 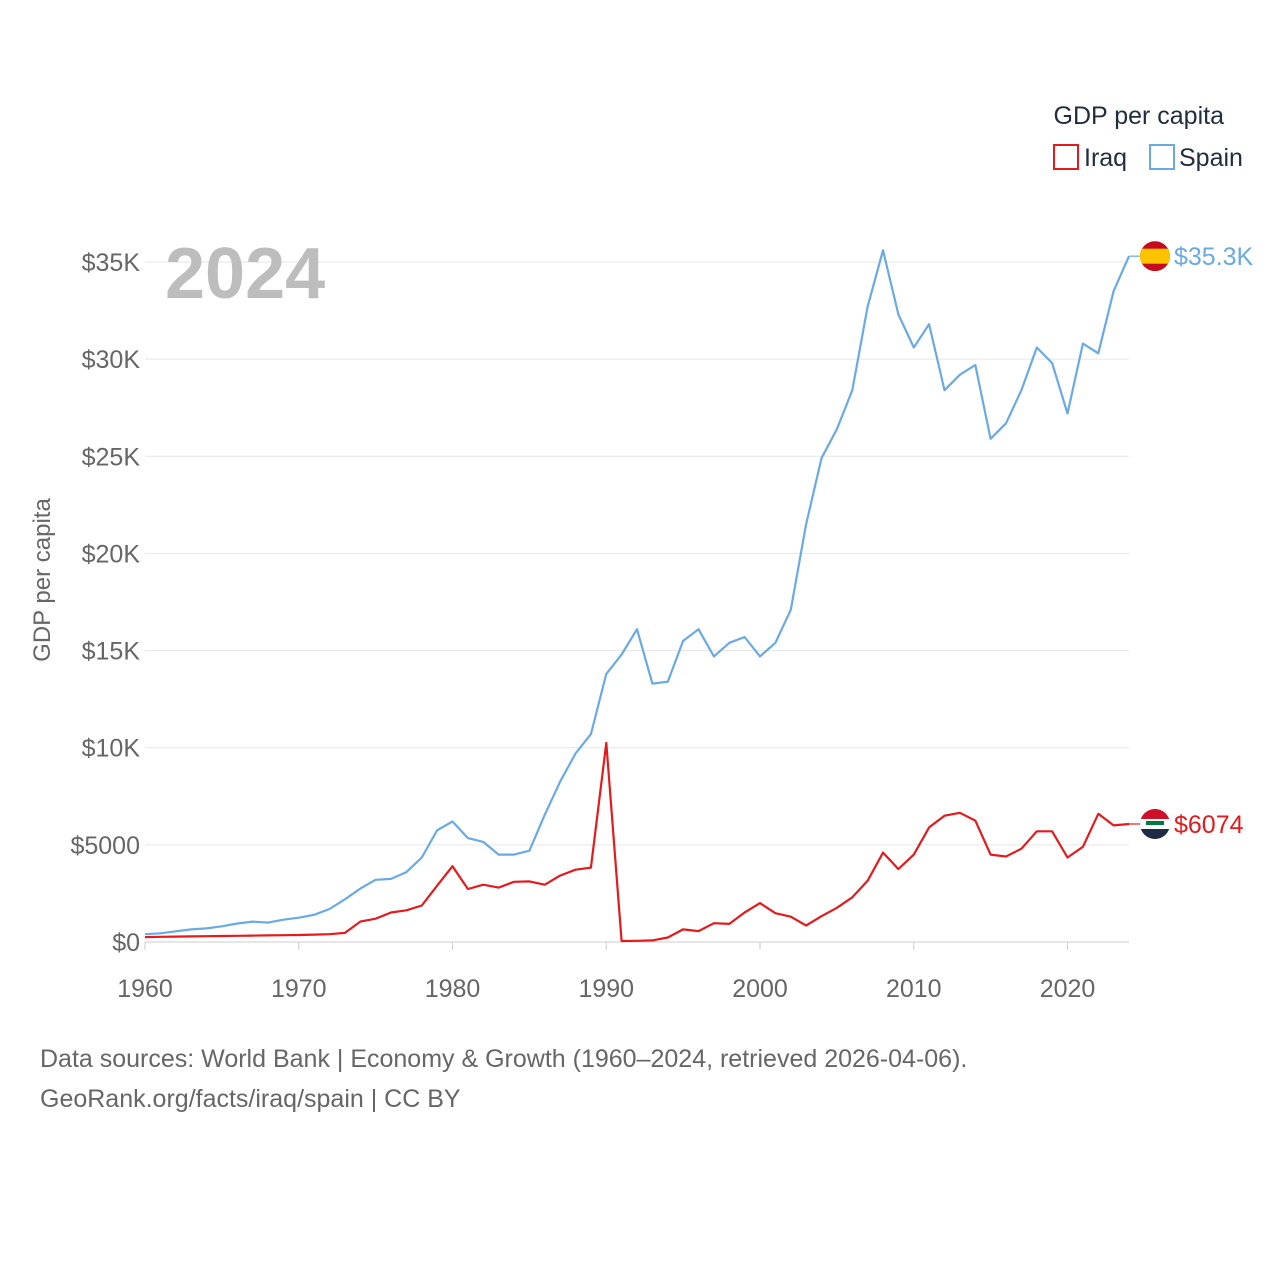 I want to click on y-tick-label: $20K, so click(x=111, y=554).